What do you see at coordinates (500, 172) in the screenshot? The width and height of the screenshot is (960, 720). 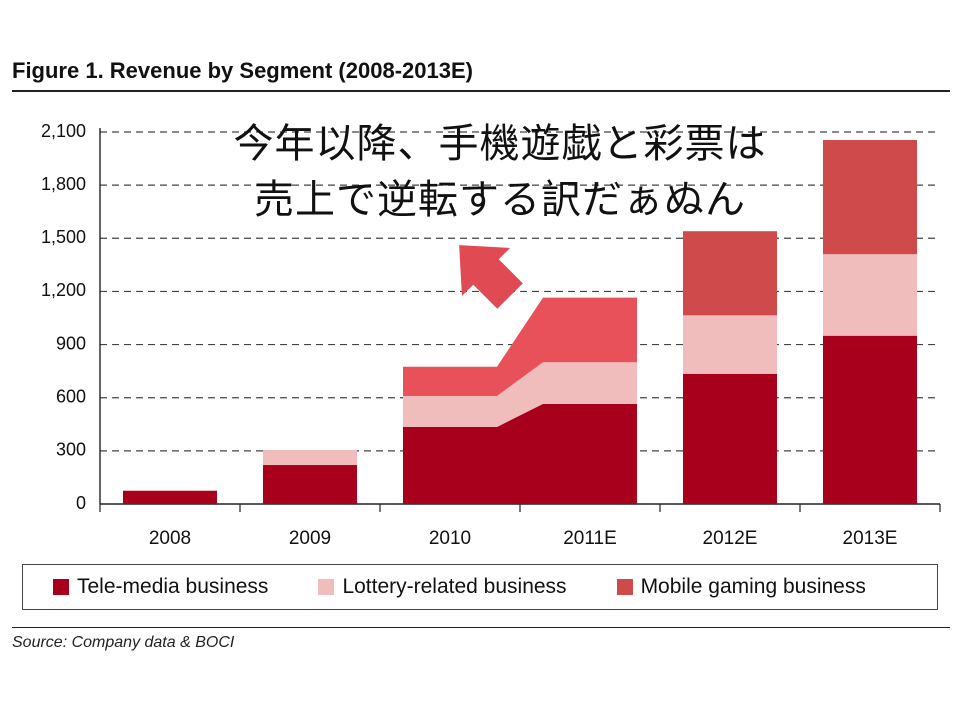 I see `annotation-callout: 今年以降、手機遊戯と彩票は 売上で逆転する訳だぁぬん` at bounding box center [500, 172].